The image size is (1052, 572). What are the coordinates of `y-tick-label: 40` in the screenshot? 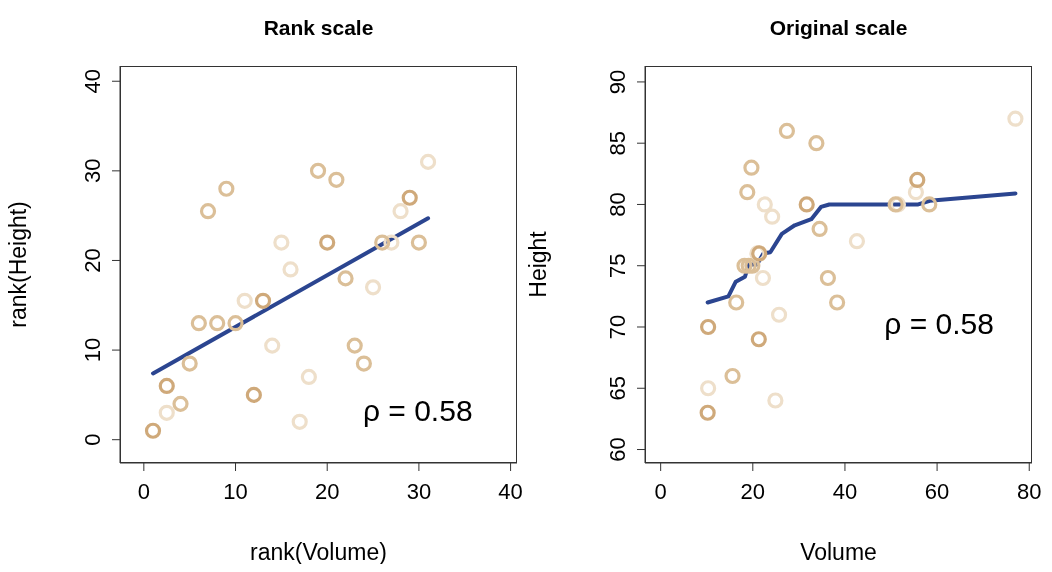 It's located at (92, 81).